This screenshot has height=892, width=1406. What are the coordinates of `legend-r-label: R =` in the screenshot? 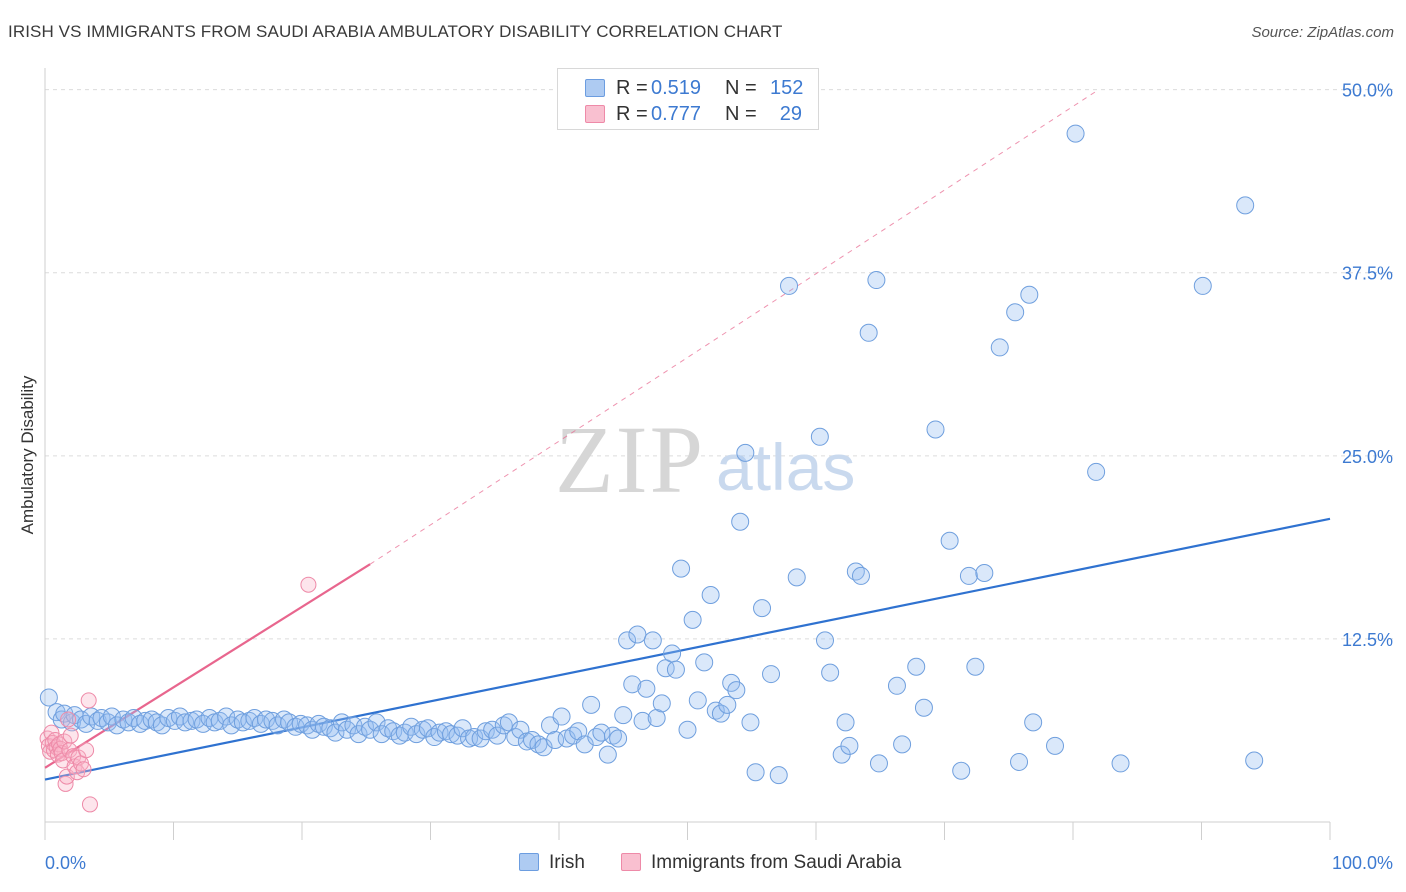 It's located at (632, 88).